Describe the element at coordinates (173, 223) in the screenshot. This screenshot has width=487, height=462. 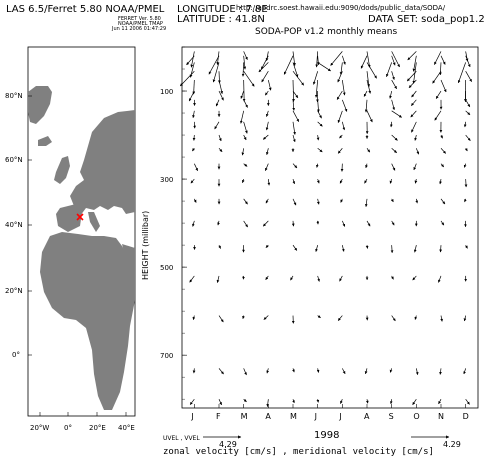
I see `y-axis: 100 300 500 700` at that location.